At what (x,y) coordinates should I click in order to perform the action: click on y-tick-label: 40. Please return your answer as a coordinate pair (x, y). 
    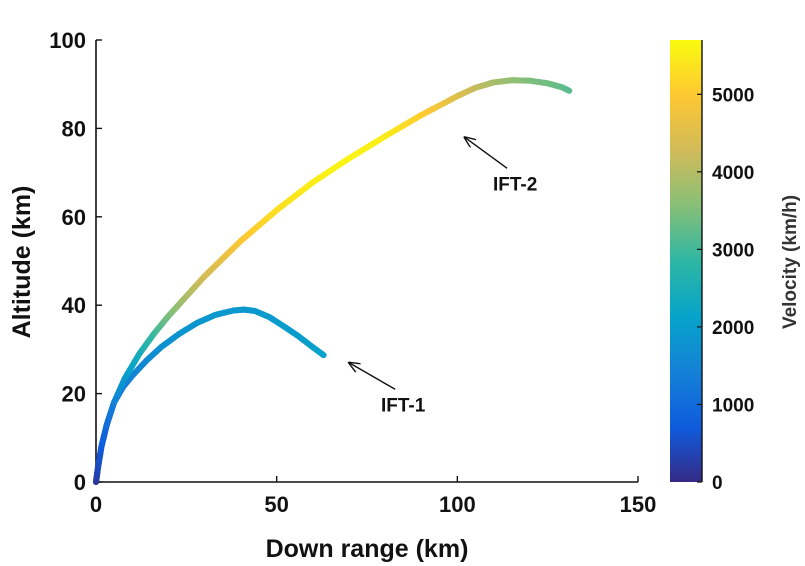
    Looking at the image, I should click on (74, 305).